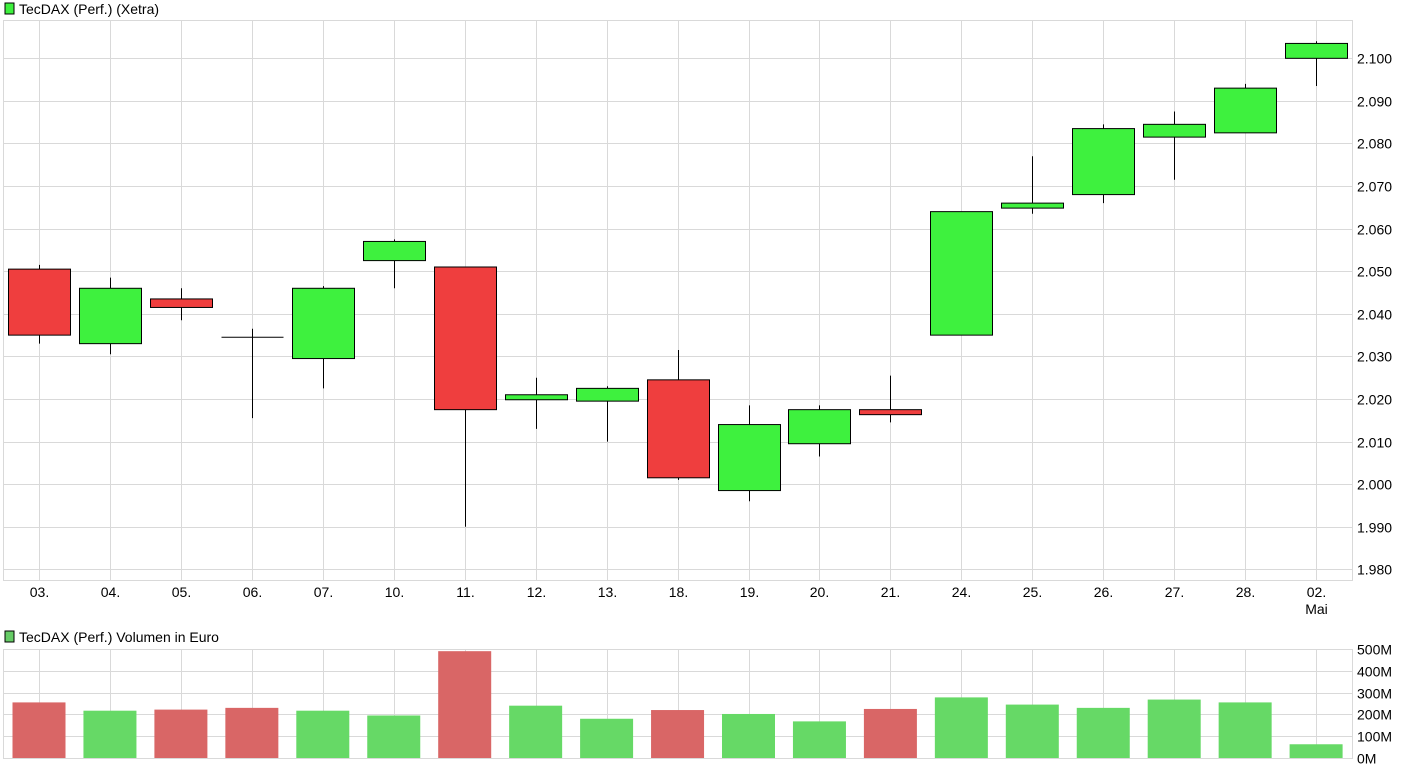 This screenshot has height=772, width=1410. Describe the element at coordinates (819, 592) in the screenshot. I see `price-x-tick-label: 20.` at that location.